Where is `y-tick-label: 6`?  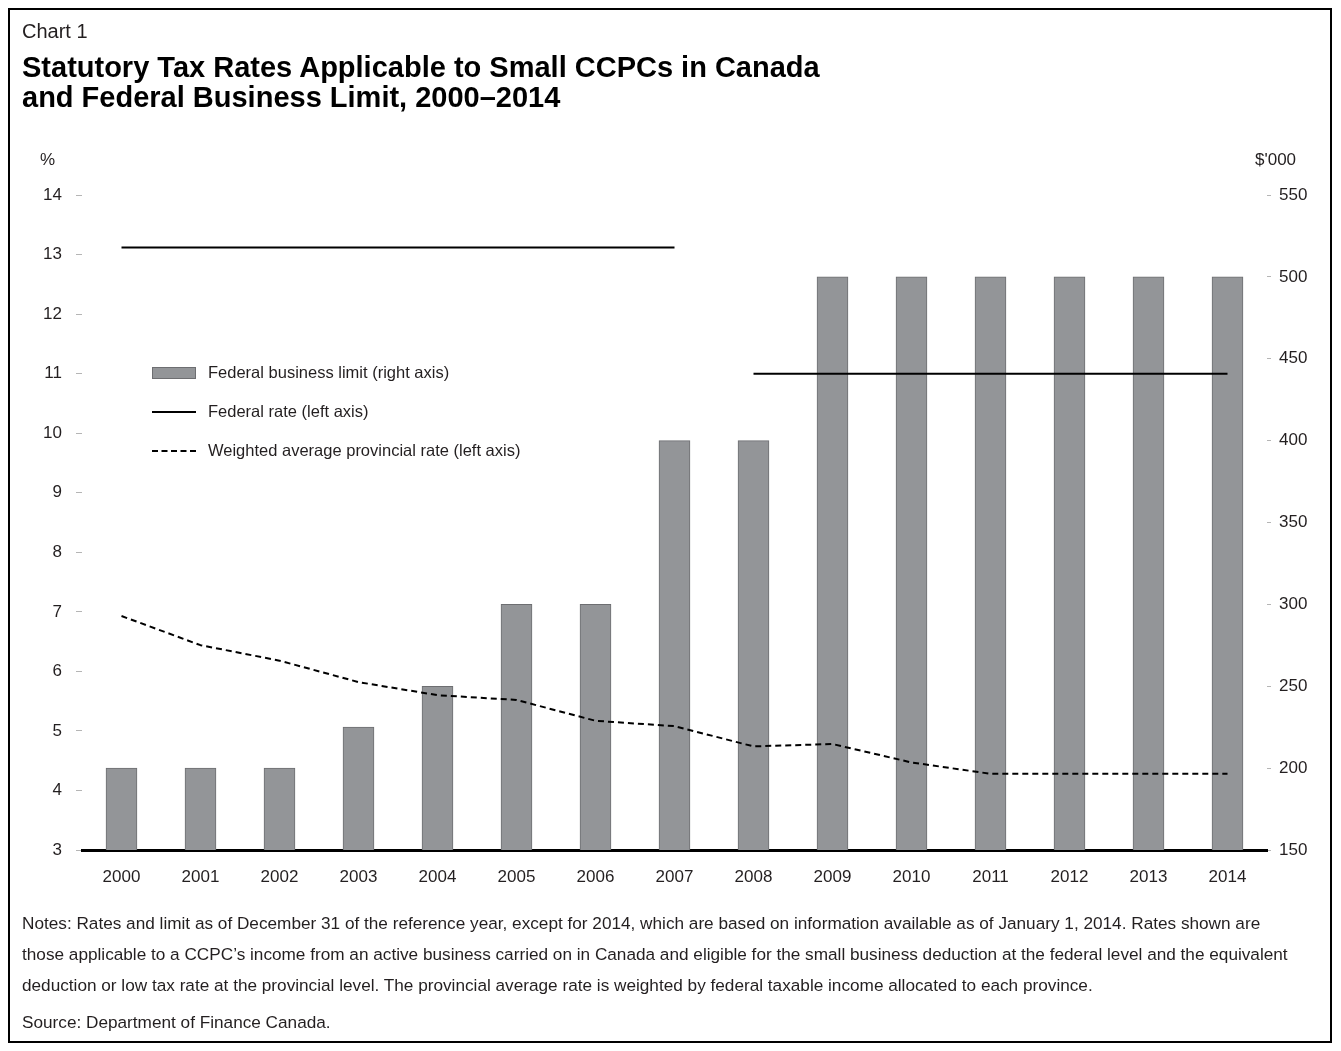
y-tick-label: 6 is located at coordinates (57, 671).